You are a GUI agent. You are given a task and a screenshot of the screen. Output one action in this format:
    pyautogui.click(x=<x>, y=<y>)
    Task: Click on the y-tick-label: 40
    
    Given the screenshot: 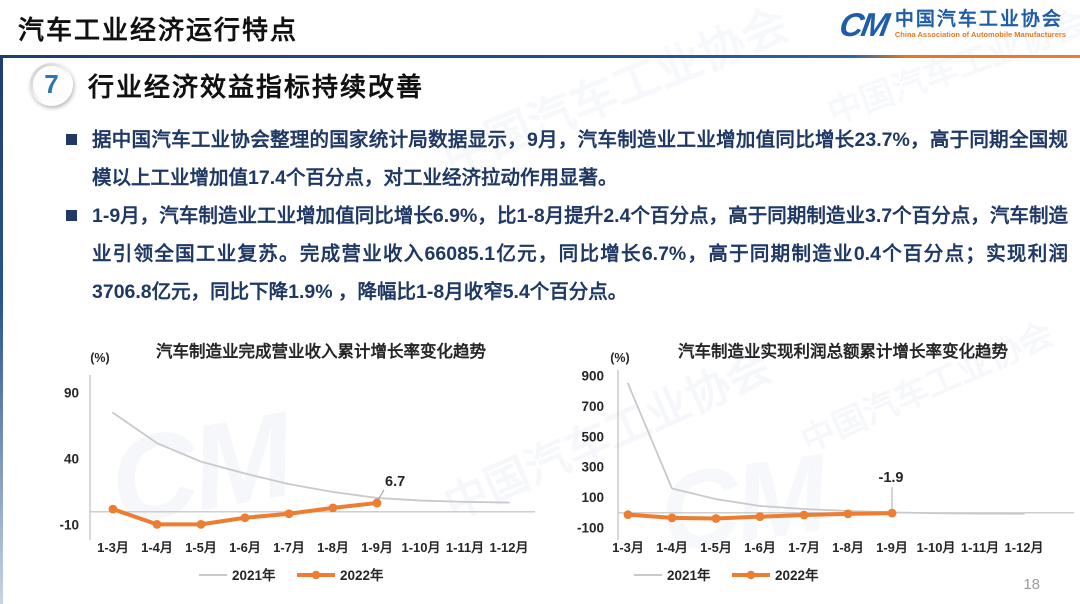 What is the action you would take?
    pyautogui.click(x=71, y=459)
    